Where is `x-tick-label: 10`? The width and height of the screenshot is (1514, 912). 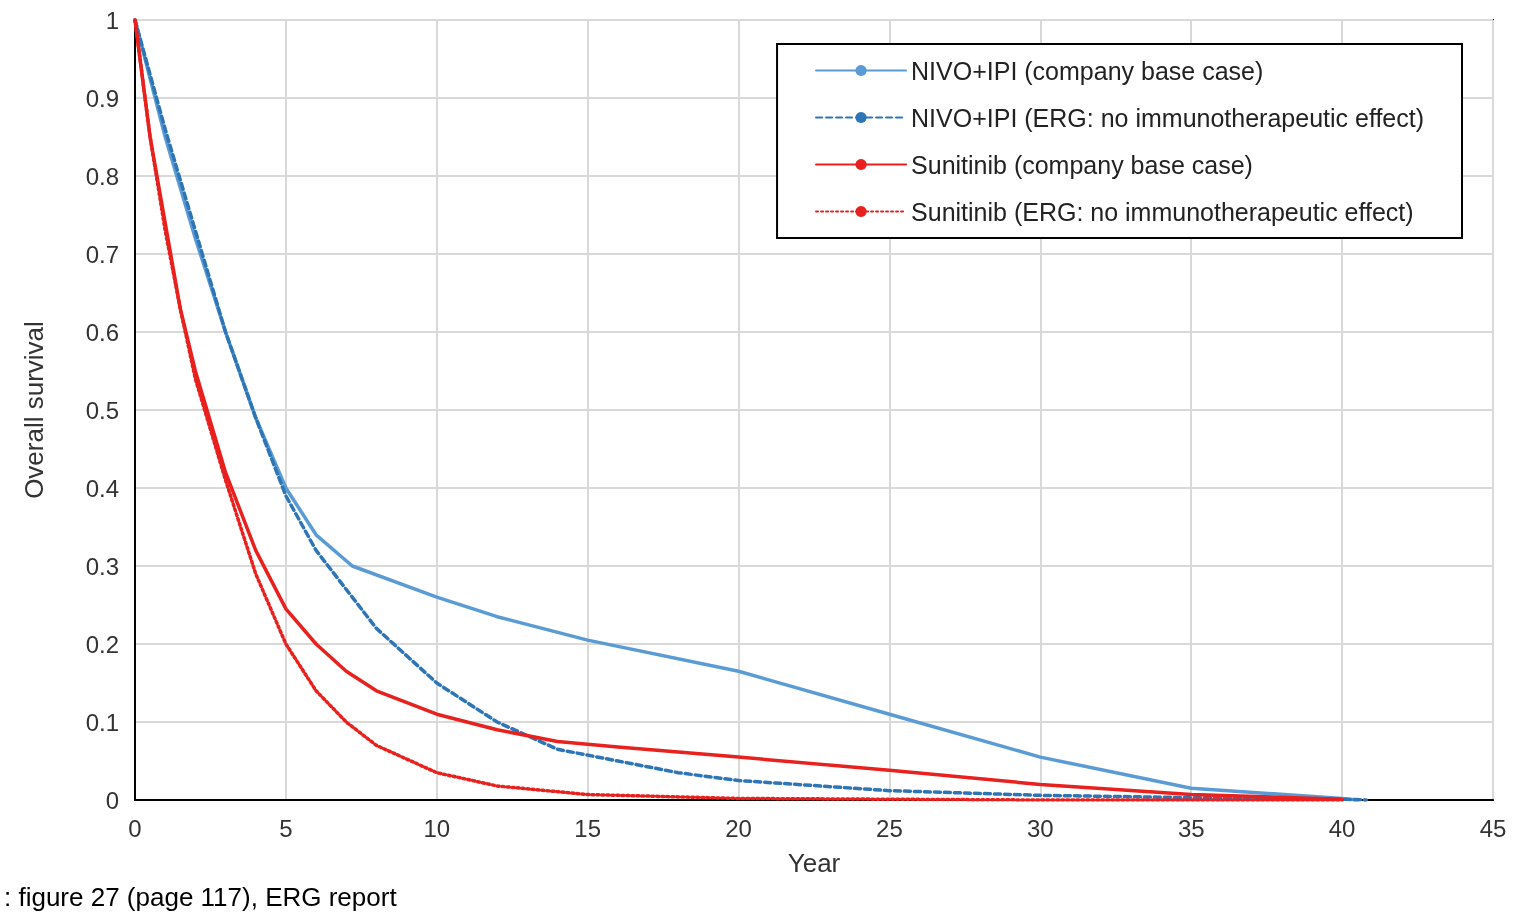
x-tick-label: 10 is located at coordinates (437, 828).